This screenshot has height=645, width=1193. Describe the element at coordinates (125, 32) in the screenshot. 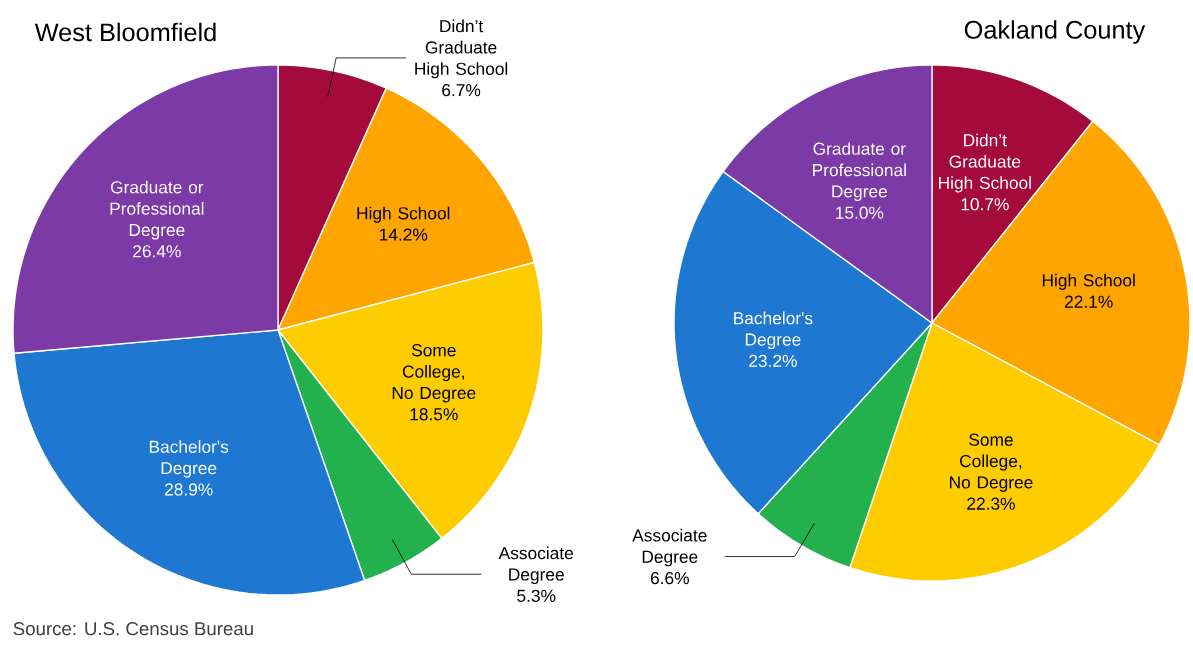

I see `chart-title: West Bloomfield` at that location.